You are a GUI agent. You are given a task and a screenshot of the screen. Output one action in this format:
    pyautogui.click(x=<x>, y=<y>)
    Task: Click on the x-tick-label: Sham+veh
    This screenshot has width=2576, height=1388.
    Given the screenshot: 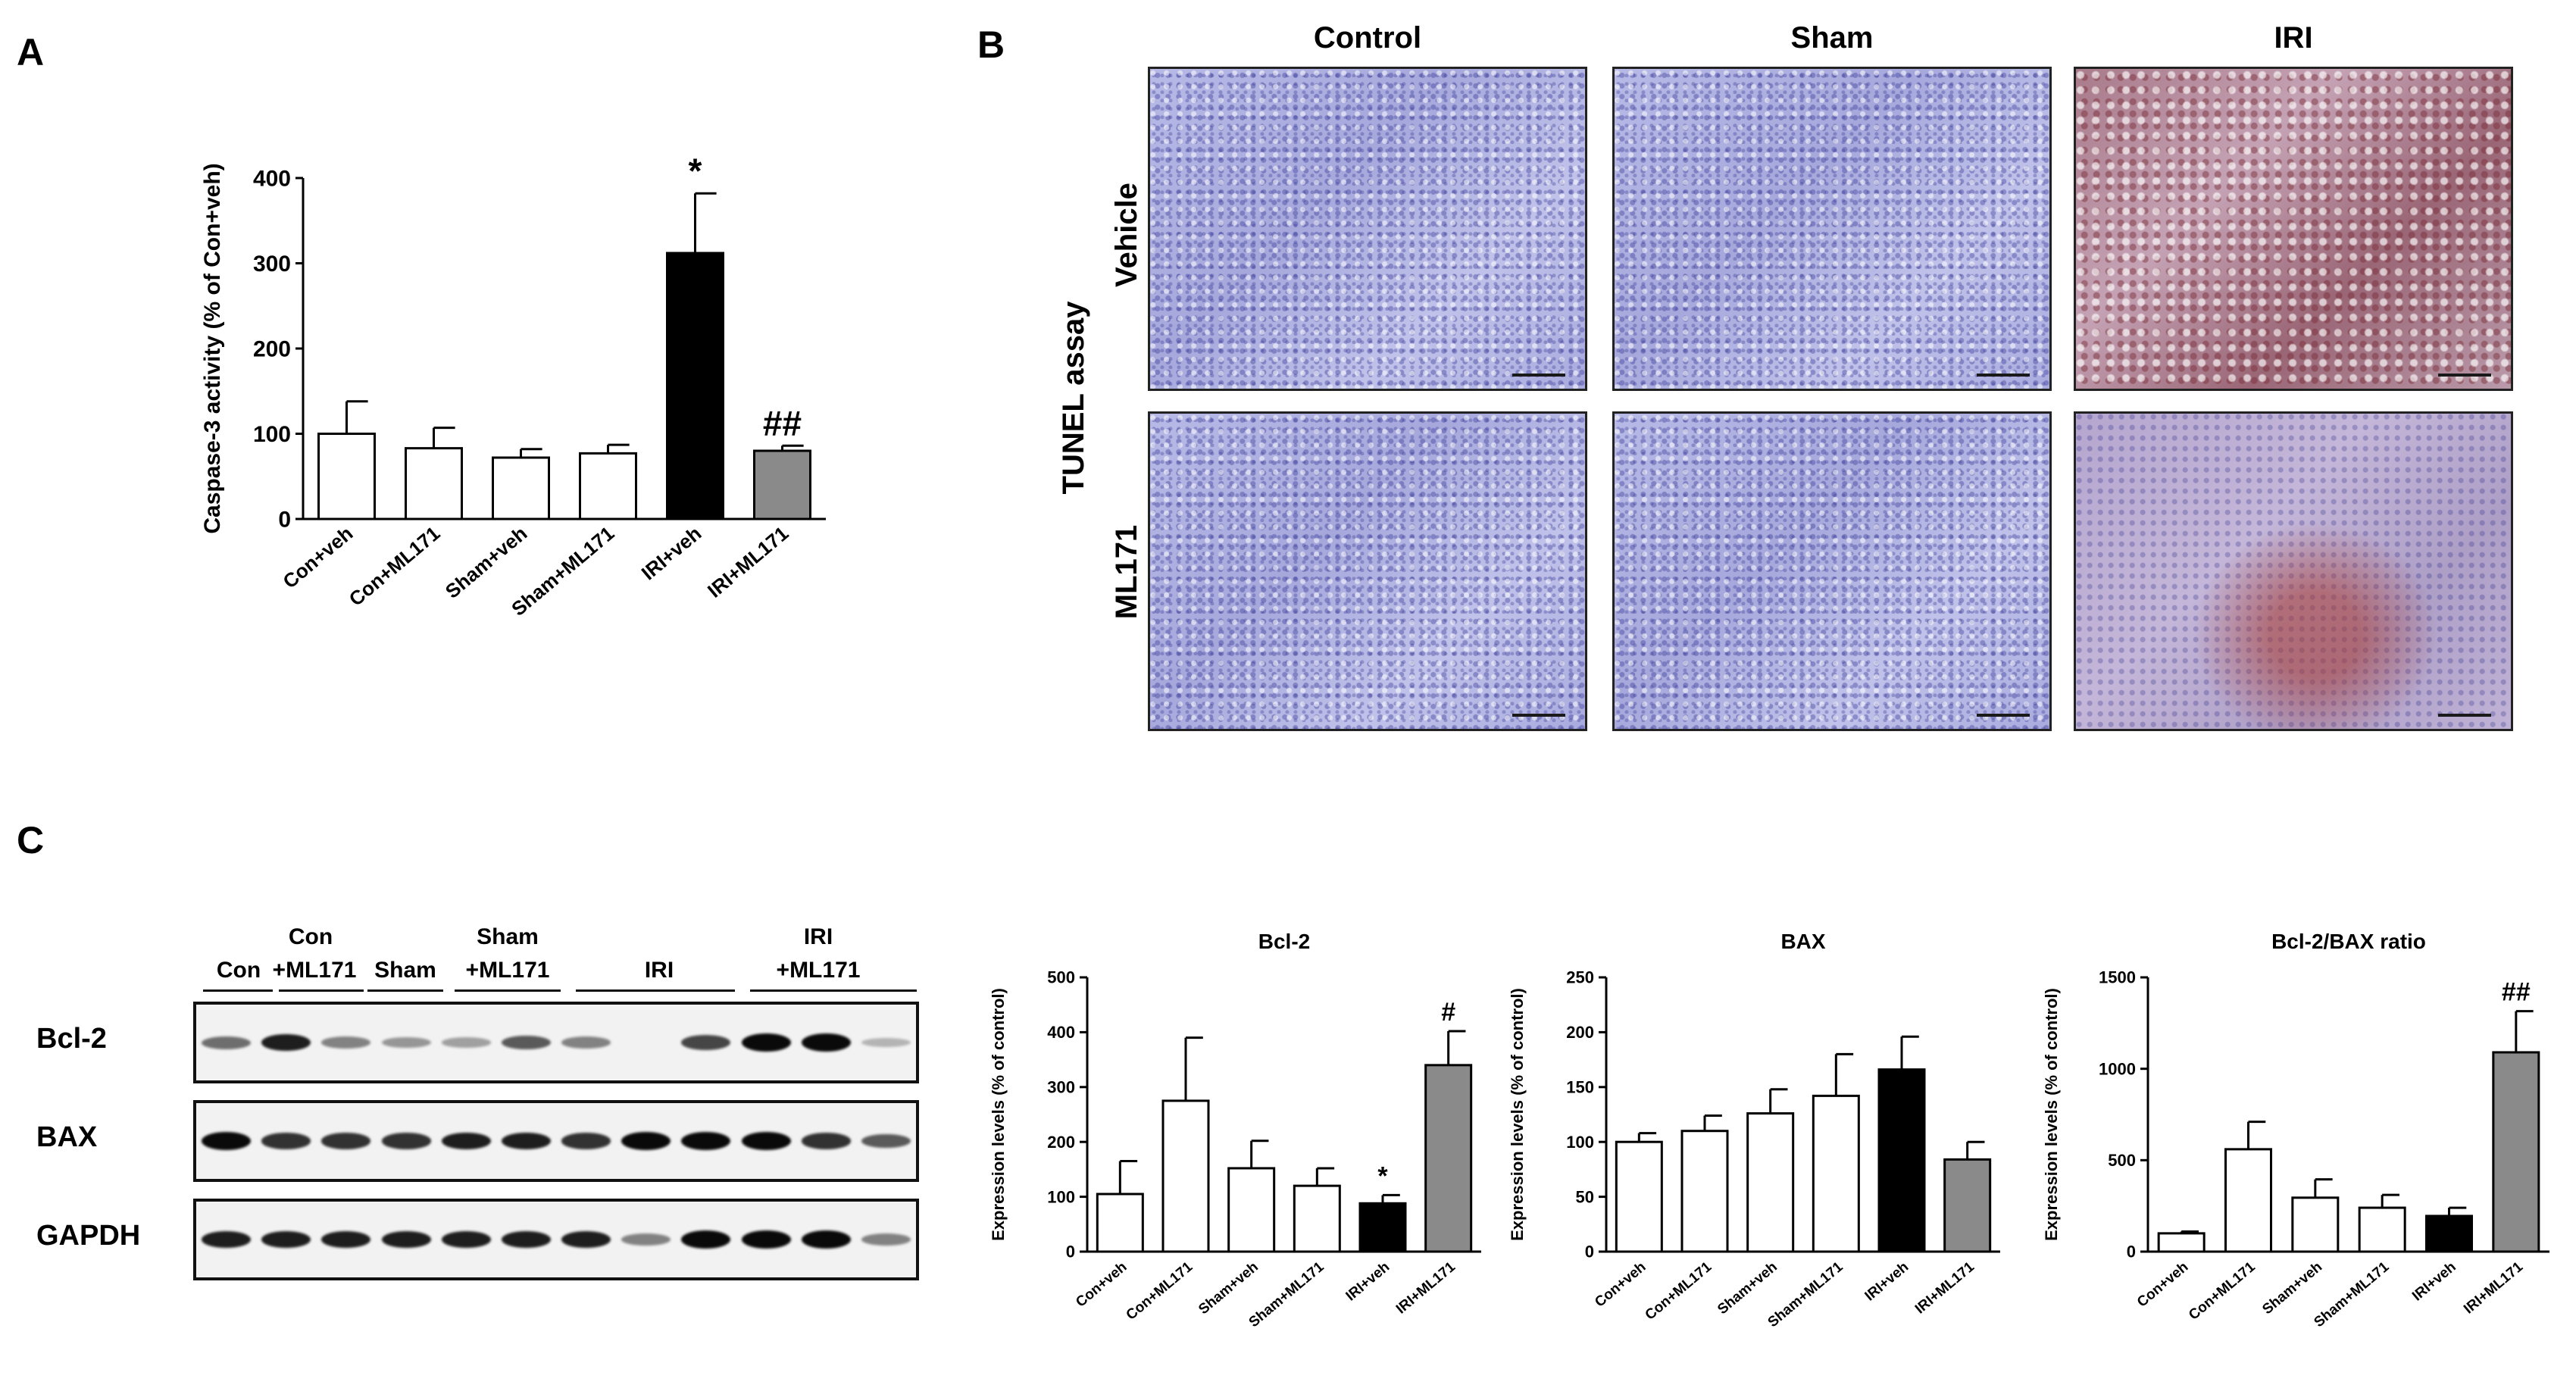 What is the action you would take?
    pyautogui.click(x=2292, y=1289)
    